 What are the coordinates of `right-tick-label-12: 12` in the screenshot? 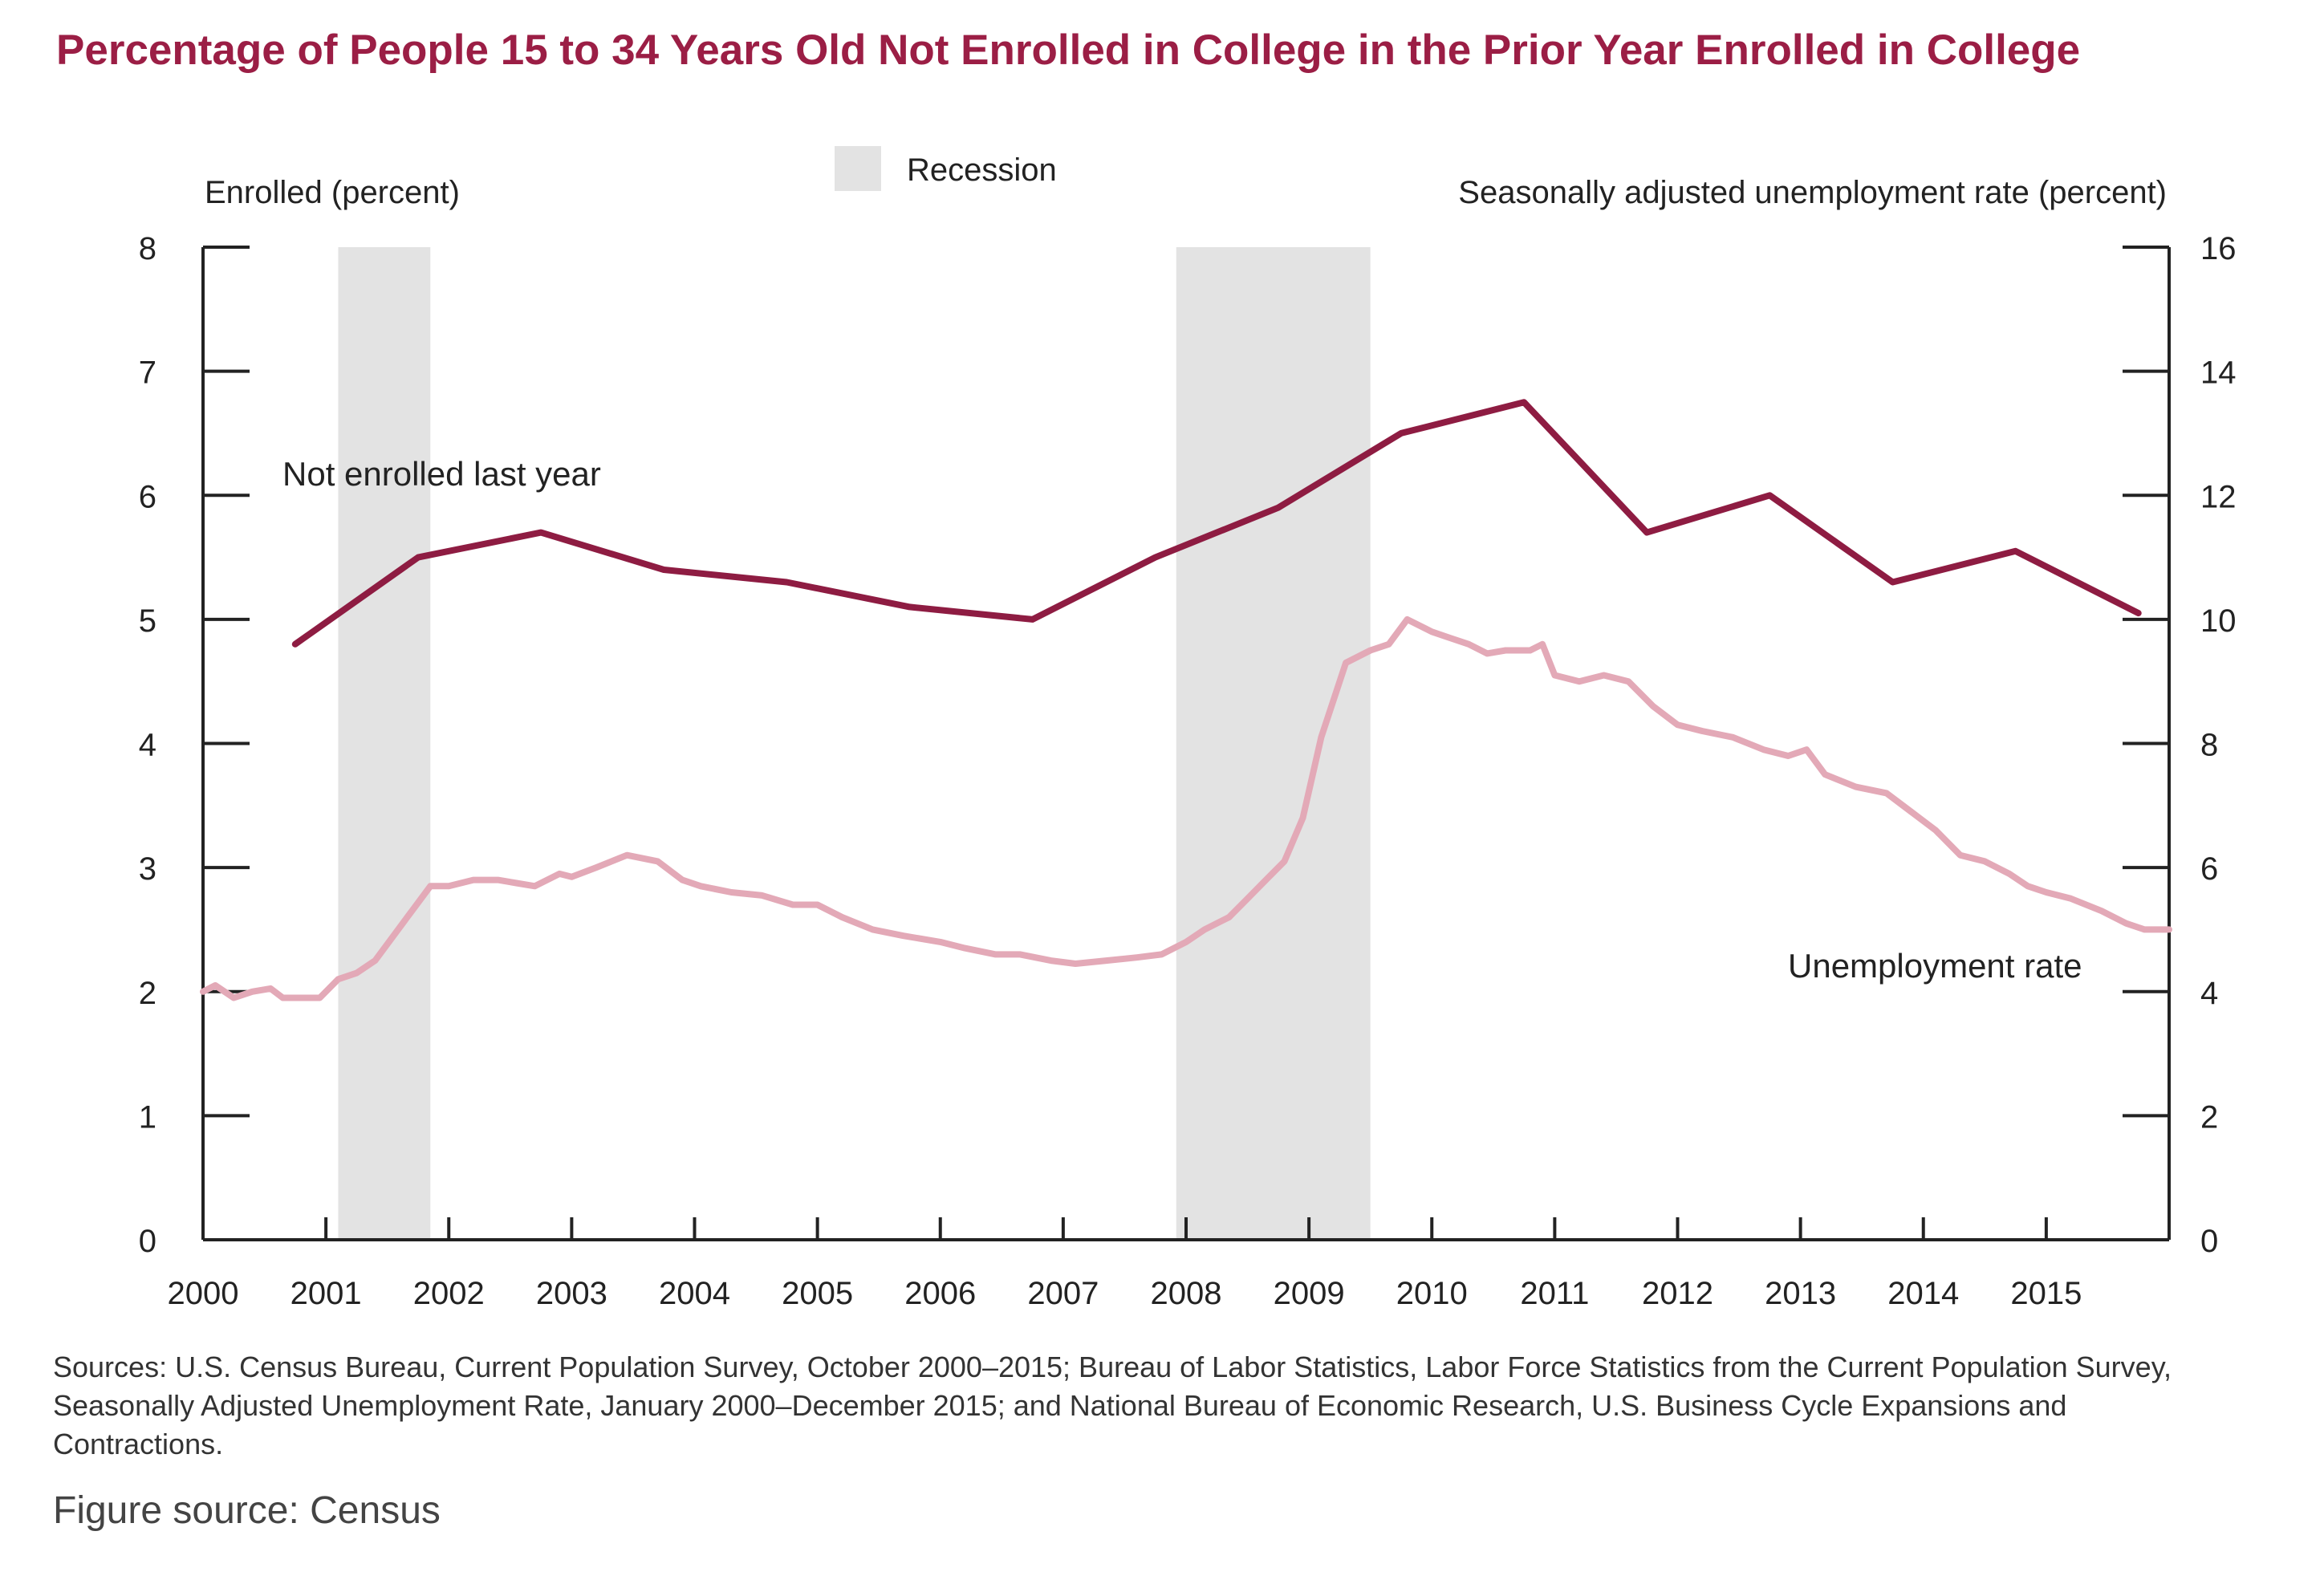 It's located at (2218, 496).